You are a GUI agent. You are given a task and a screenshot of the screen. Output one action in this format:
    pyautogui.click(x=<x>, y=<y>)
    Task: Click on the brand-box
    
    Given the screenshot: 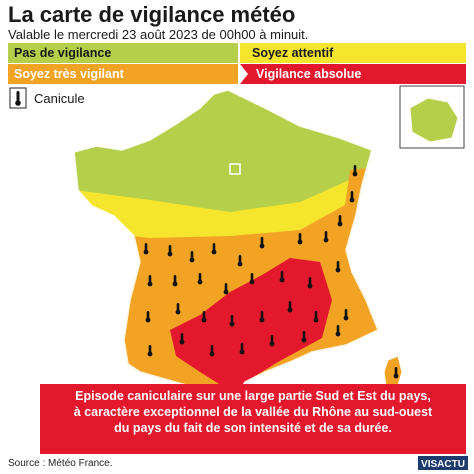 What is the action you would take?
    pyautogui.click(x=443, y=463)
    